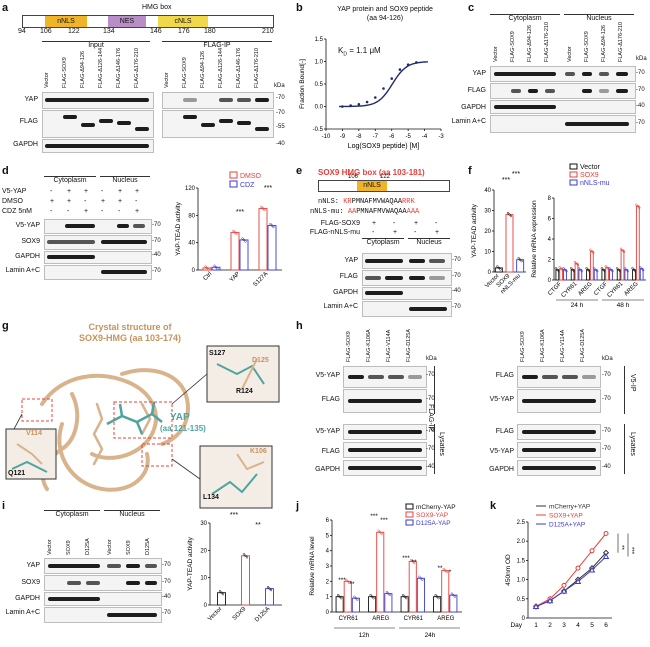 The height and width of the screenshot is (647, 650). I want to click on d-cond-1-0: +, so click(52, 201).